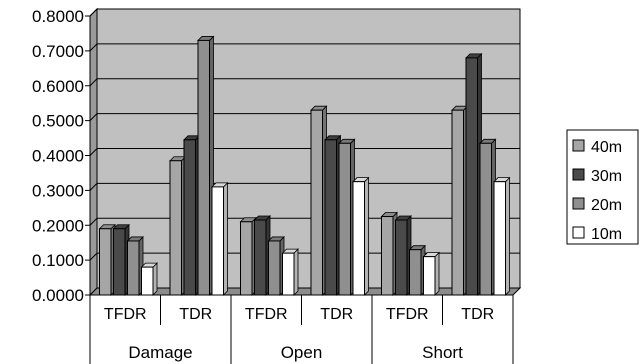 This screenshot has width=643, height=364. I want to click on y-tick-label: 0.8000, so click(58, 16).